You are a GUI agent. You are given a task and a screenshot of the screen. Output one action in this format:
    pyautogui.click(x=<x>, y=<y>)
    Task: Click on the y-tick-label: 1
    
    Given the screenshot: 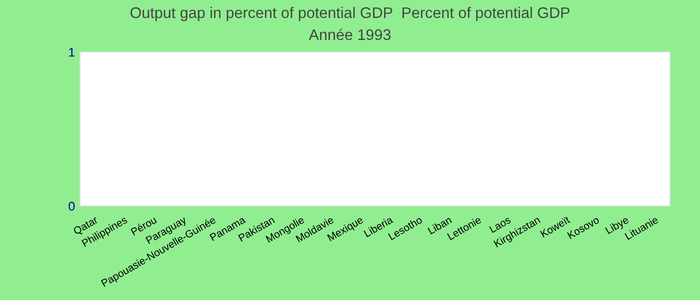 What is the action you would take?
    pyautogui.click(x=72, y=52)
    